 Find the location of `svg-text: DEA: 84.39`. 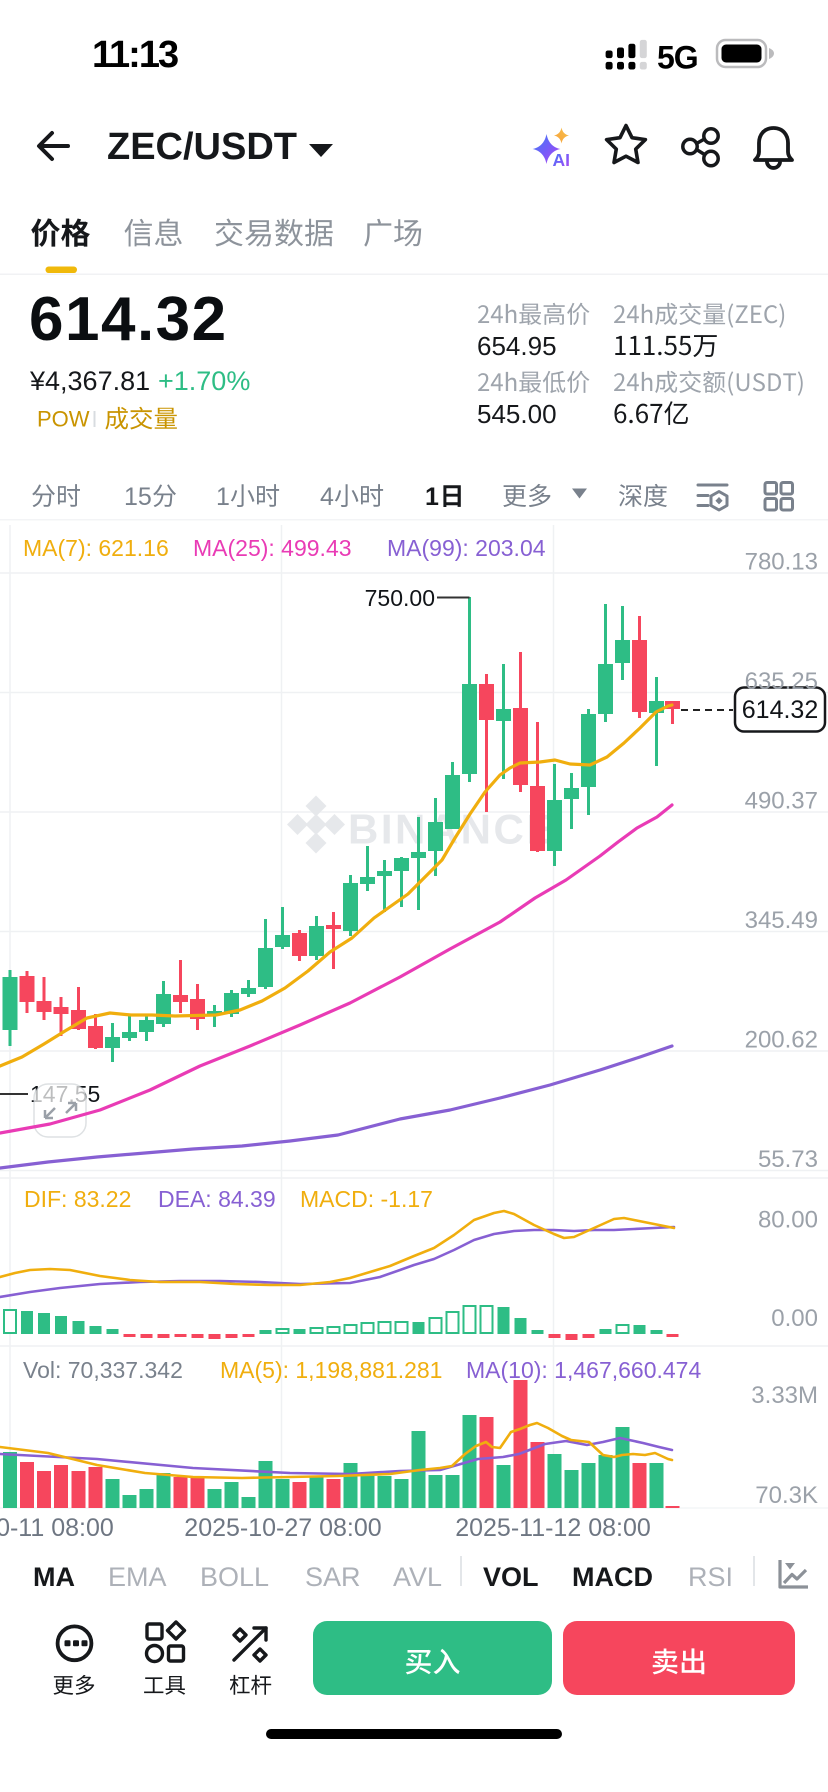

svg-text: DEA: 84.39 is located at coordinates (217, 1199).